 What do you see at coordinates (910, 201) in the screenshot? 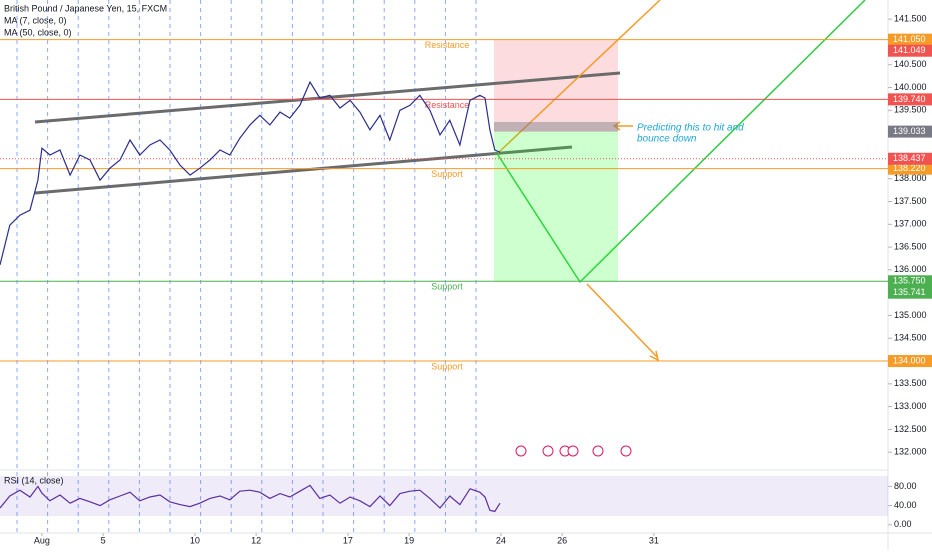
I see `y-tick-label: 137.500` at bounding box center [910, 201].